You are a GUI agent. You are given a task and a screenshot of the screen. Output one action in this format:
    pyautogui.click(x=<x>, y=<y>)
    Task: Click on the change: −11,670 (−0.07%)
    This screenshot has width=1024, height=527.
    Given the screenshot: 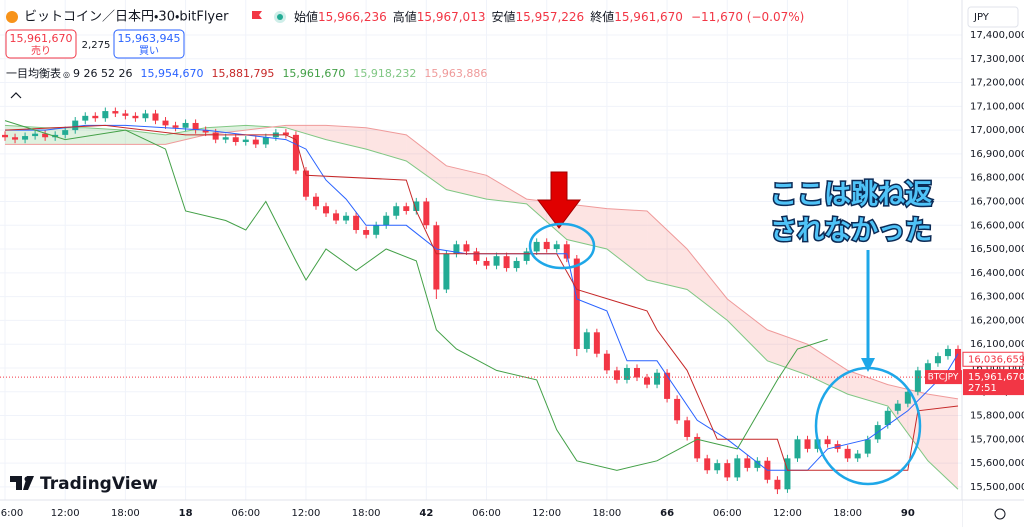 What is the action you would take?
    pyautogui.click(x=747, y=17)
    